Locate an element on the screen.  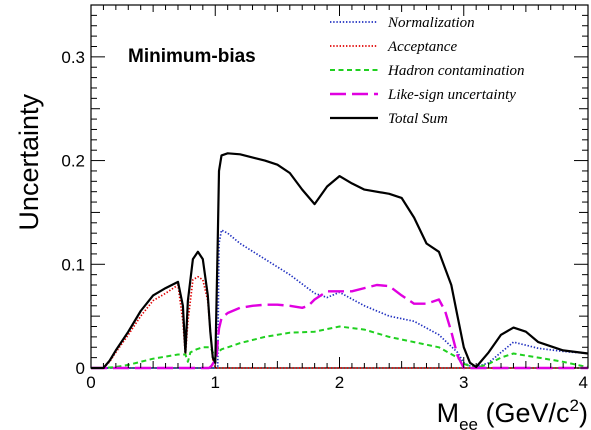
y-tick-label: 0 is located at coordinates (80, 368).